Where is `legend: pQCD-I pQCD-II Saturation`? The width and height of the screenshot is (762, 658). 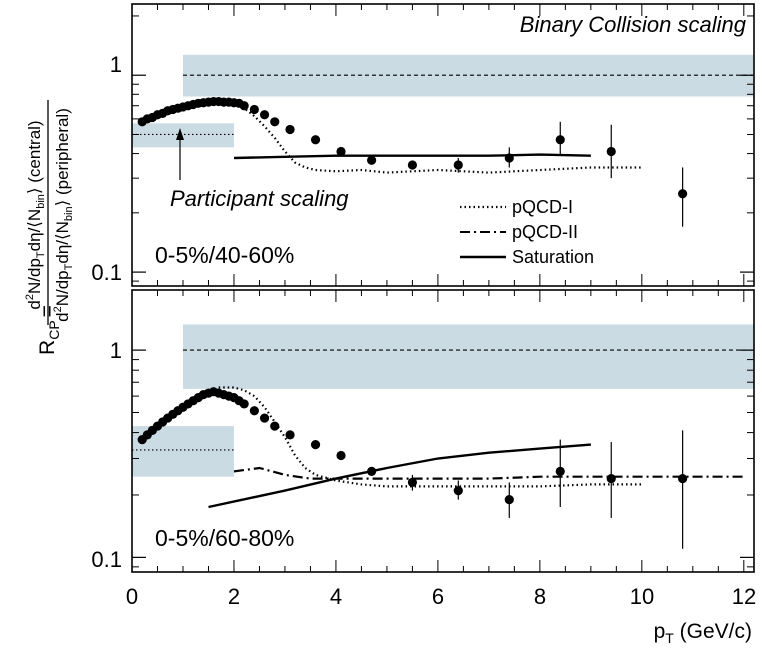
legend: pQCD-I pQCD-II Saturation is located at coordinates (527, 232).